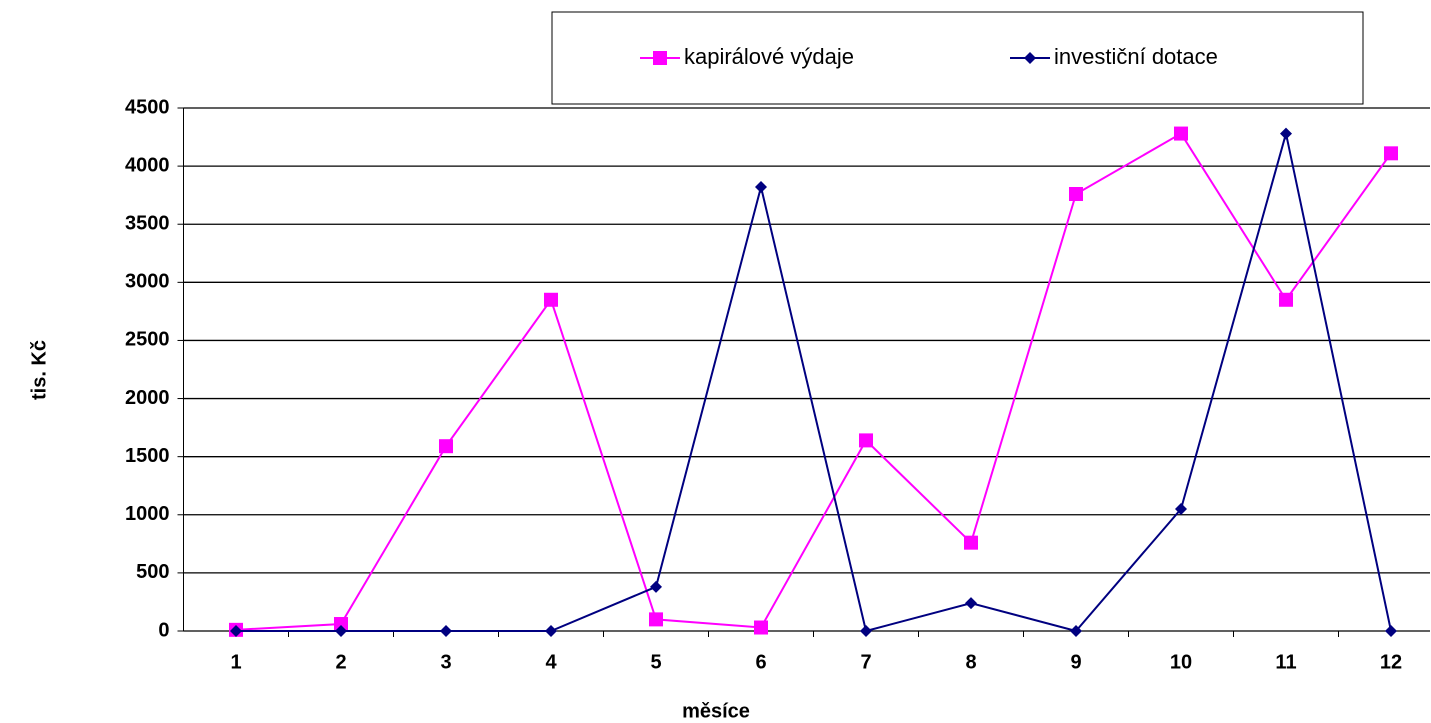 This screenshot has width=1431, height=723. Describe the element at coordinates (147, 398) in the screenshot. I see `y-tick-label: 2000` at that location.